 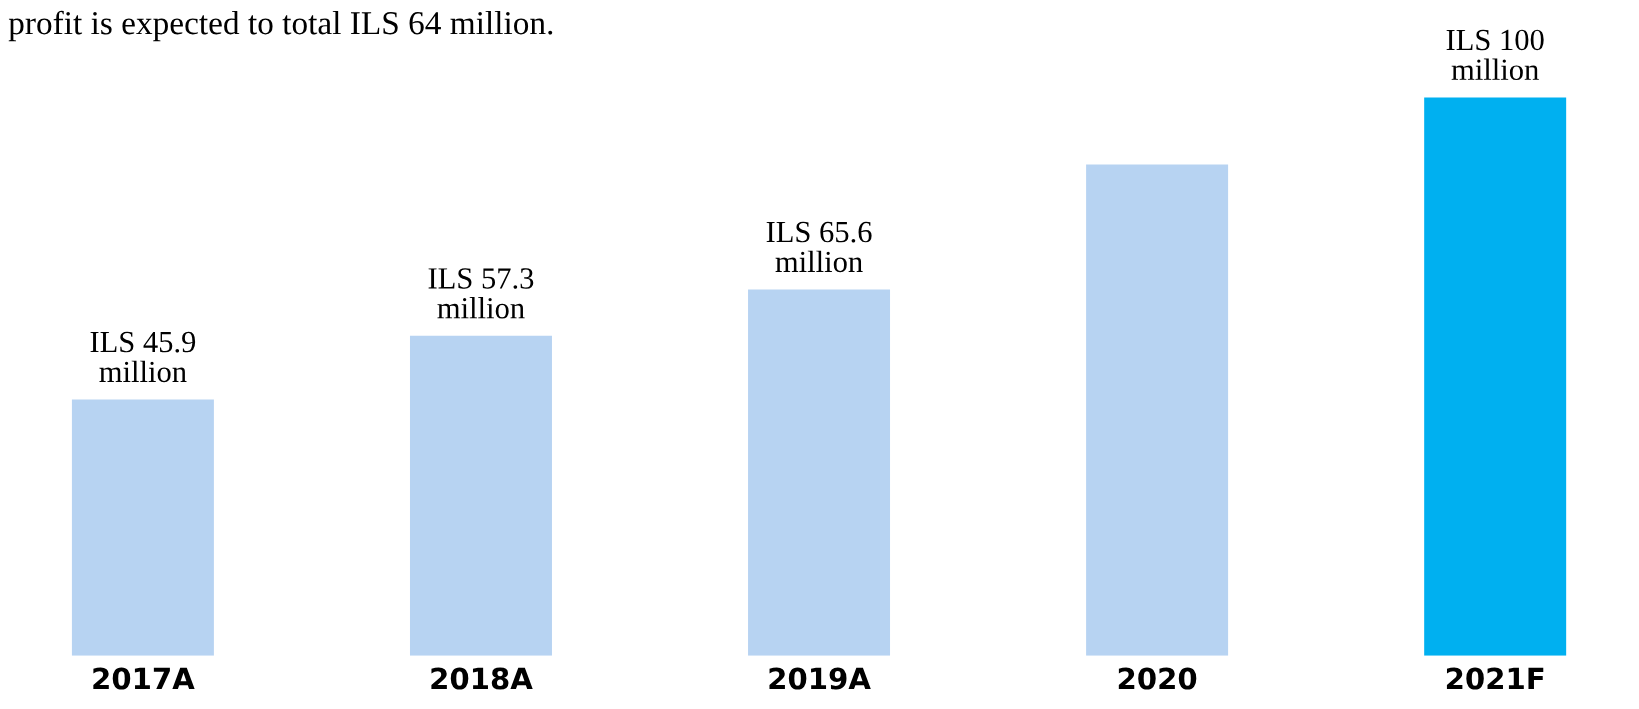 I want to click on data-label: ILS 45.9 million, so click(x=143, y=357).